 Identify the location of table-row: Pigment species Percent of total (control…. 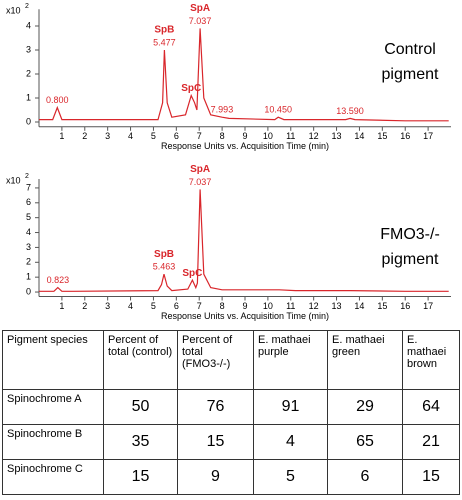
(231, 360).